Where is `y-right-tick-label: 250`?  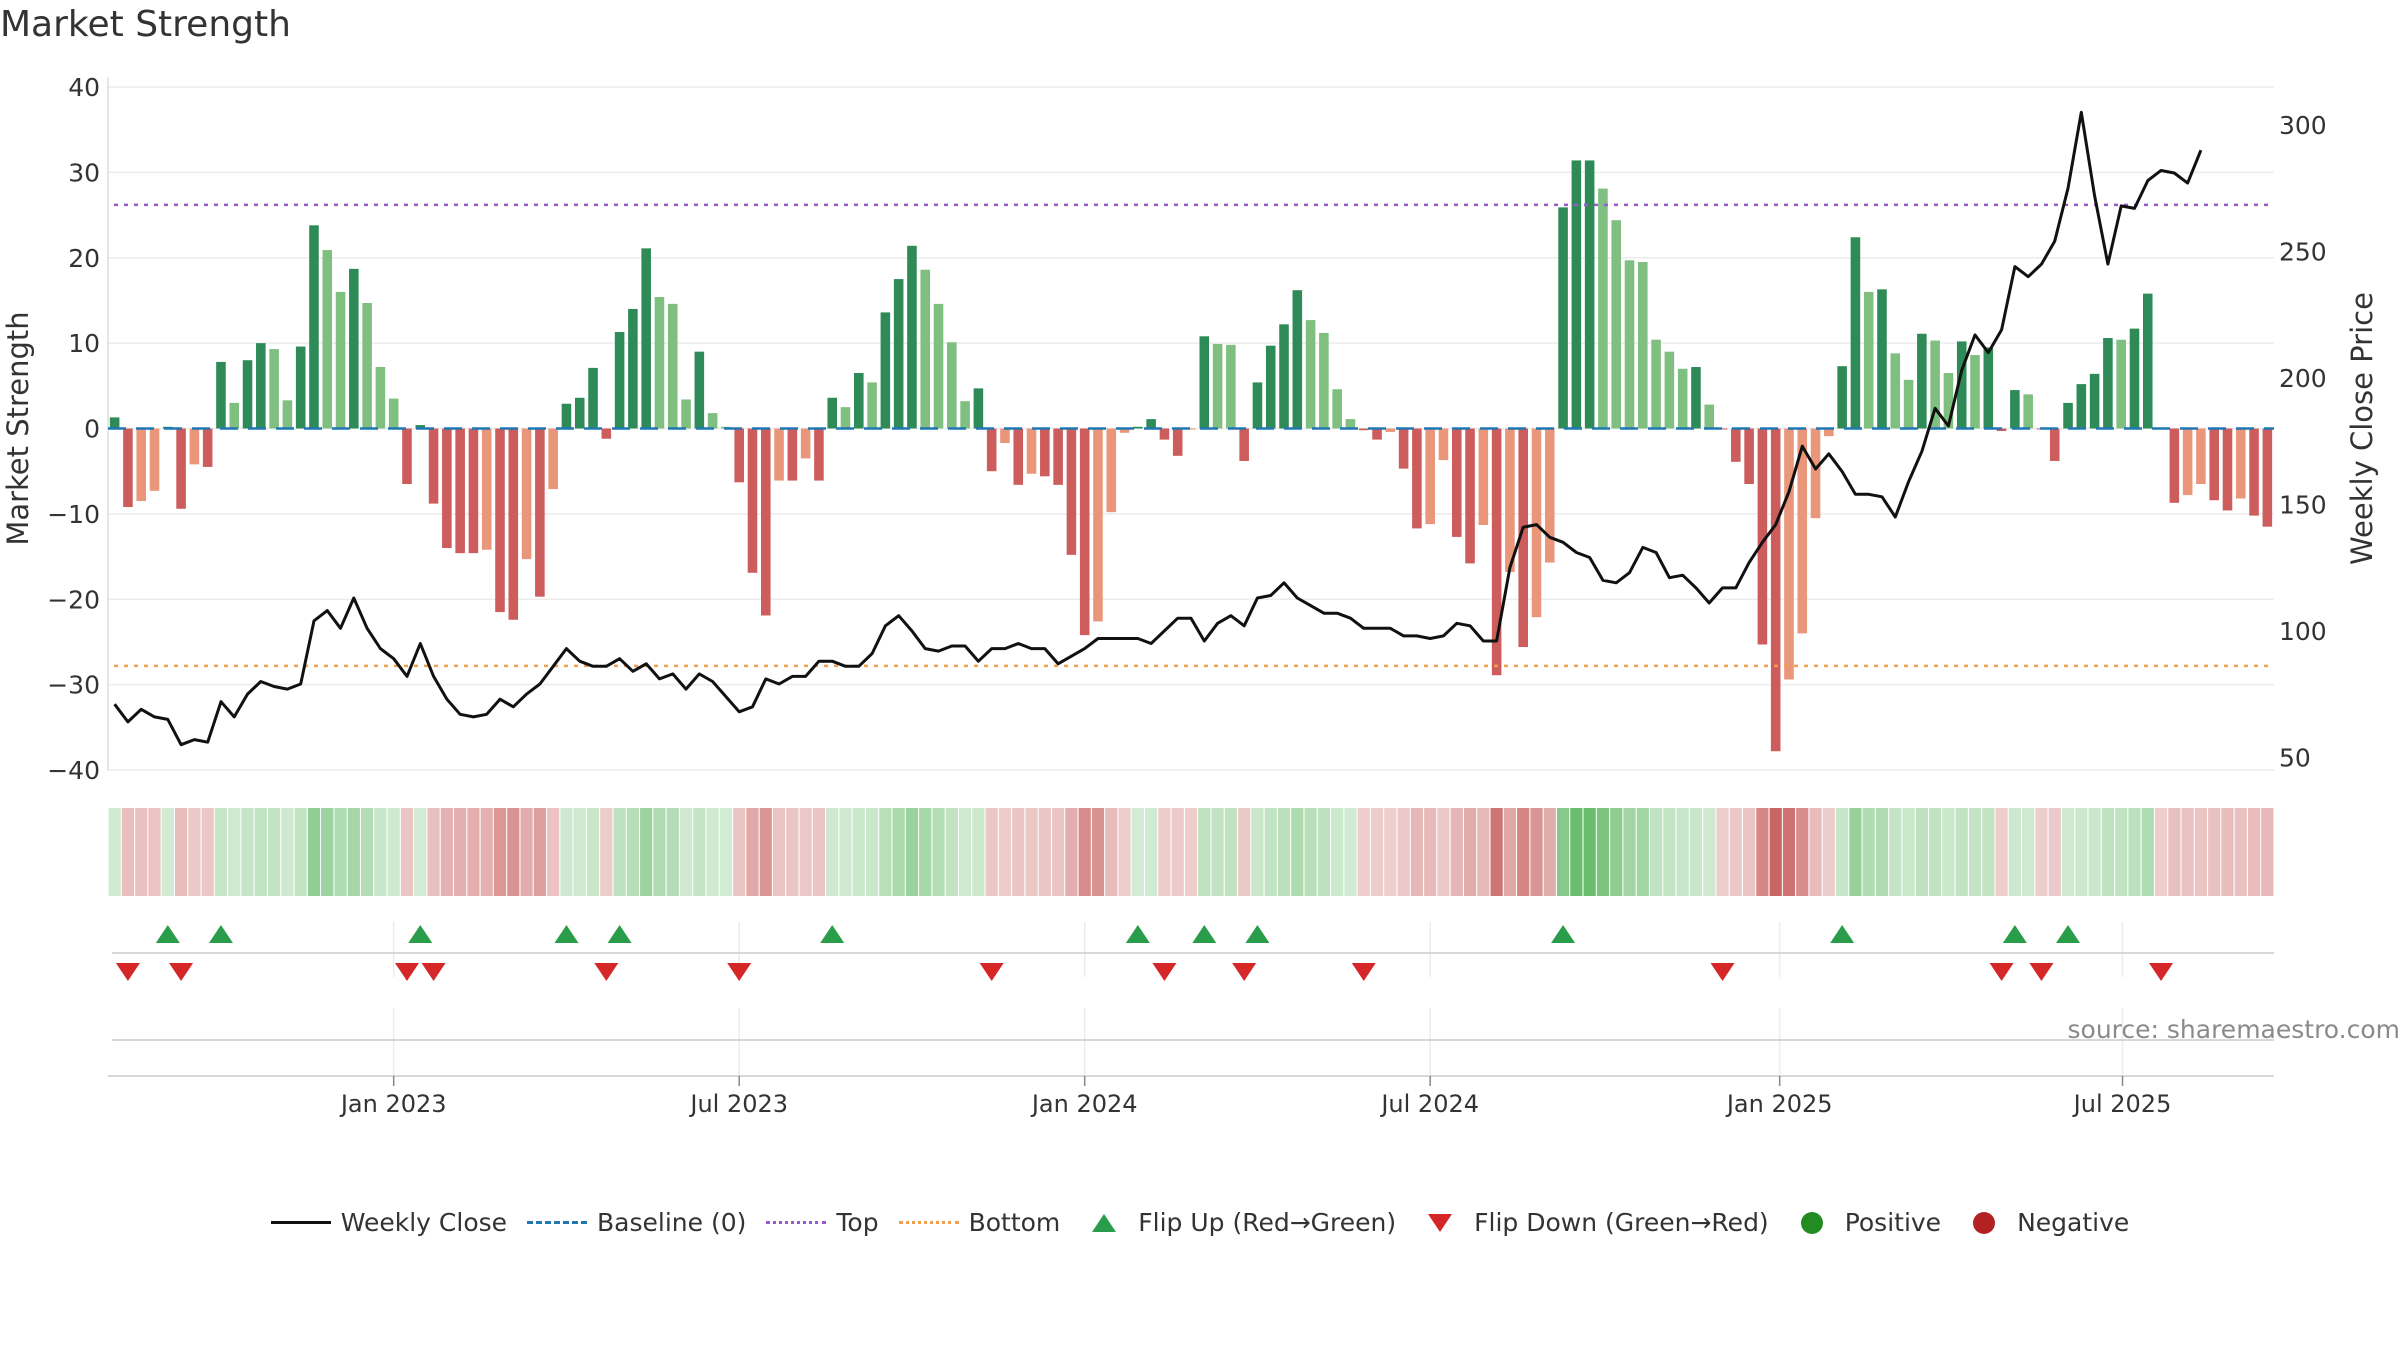
y-right-tick-label: 250 is located at coordinates (2303, 251).